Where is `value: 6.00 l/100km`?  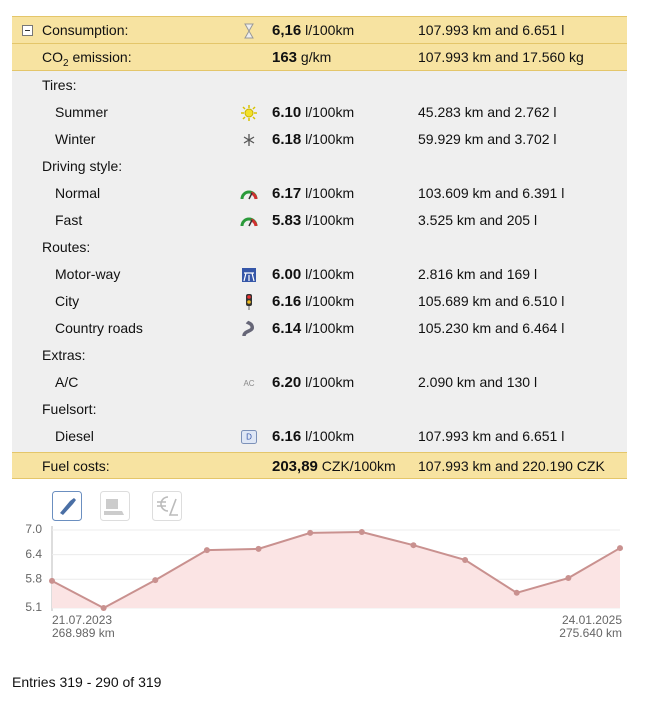
value: 6.00 l/100km is located at coordinates (313, 274).